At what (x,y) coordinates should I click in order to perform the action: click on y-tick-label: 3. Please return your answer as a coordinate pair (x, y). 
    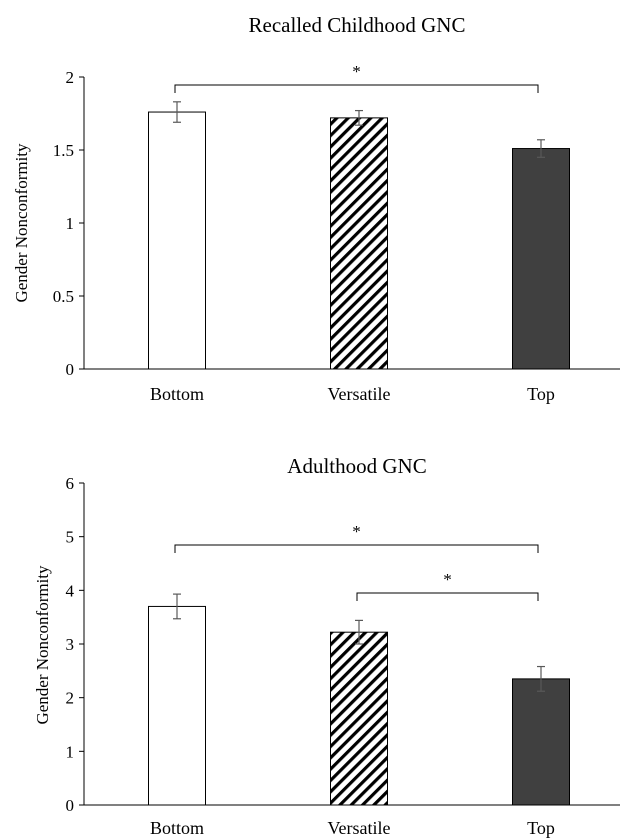
    Looking at the image, I should click on (70, 644).